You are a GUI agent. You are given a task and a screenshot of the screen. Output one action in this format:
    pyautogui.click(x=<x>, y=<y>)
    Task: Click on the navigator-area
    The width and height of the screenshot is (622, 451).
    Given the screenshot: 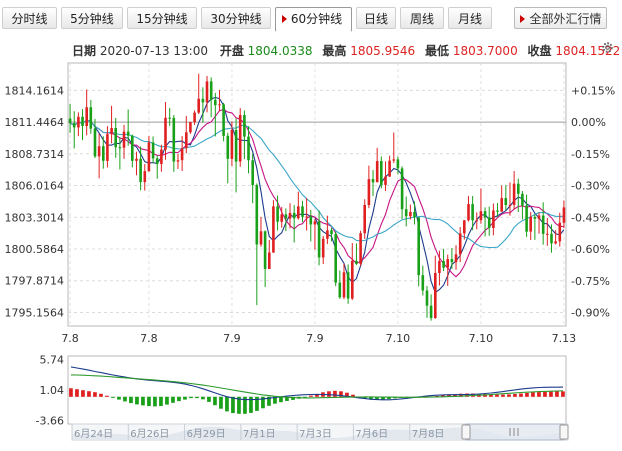 What is the action you would take?
    pyautogui.click(x=320, y=433)
    